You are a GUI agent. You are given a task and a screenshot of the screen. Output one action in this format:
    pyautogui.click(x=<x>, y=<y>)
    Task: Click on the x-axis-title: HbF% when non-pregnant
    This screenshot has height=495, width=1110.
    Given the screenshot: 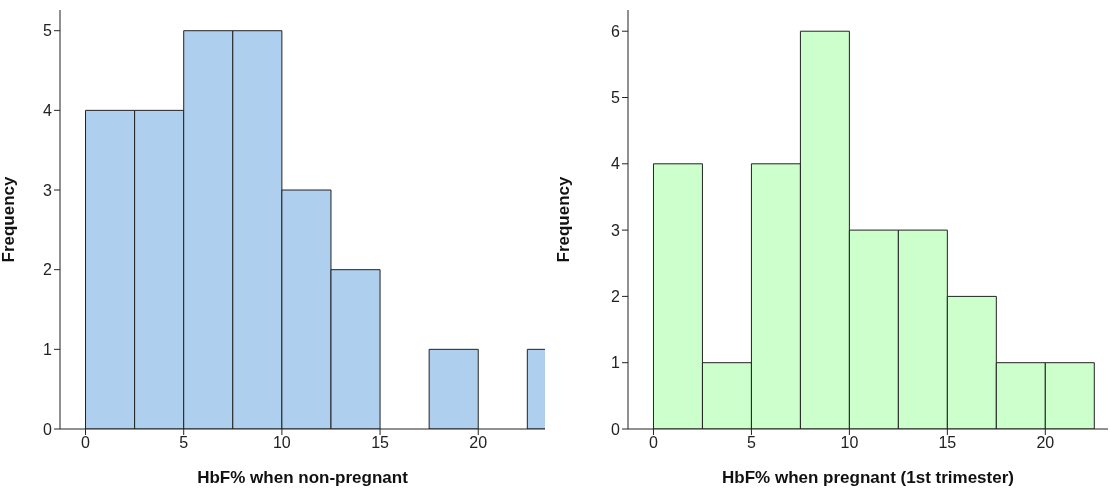 What is the action you would take?
    pyautogui.click(x=303, y=477)
    